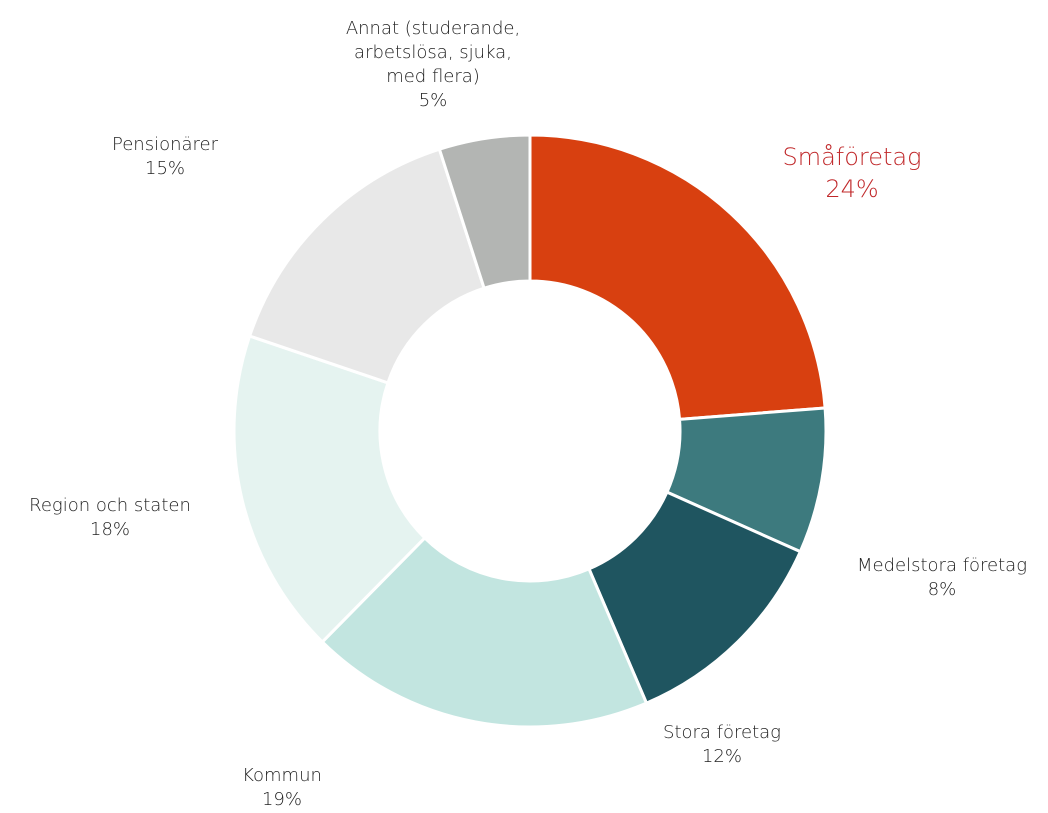 Image resolution: width=1048 pixels, height=813 pixels. What do you see at coordinates (852, 157) in the screenshot?
I see `category-label: Småföretag` at bounding box center [852, 157].